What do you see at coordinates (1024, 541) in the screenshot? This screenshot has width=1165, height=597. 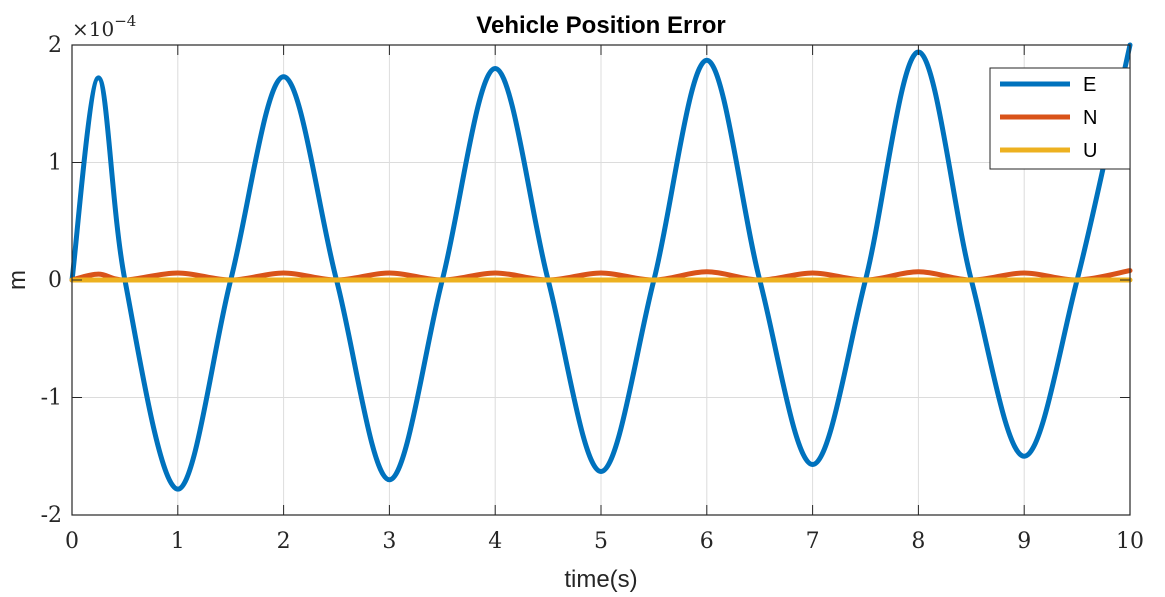 I see `x-tick-label: 9` at bounding box center [1024, 541].